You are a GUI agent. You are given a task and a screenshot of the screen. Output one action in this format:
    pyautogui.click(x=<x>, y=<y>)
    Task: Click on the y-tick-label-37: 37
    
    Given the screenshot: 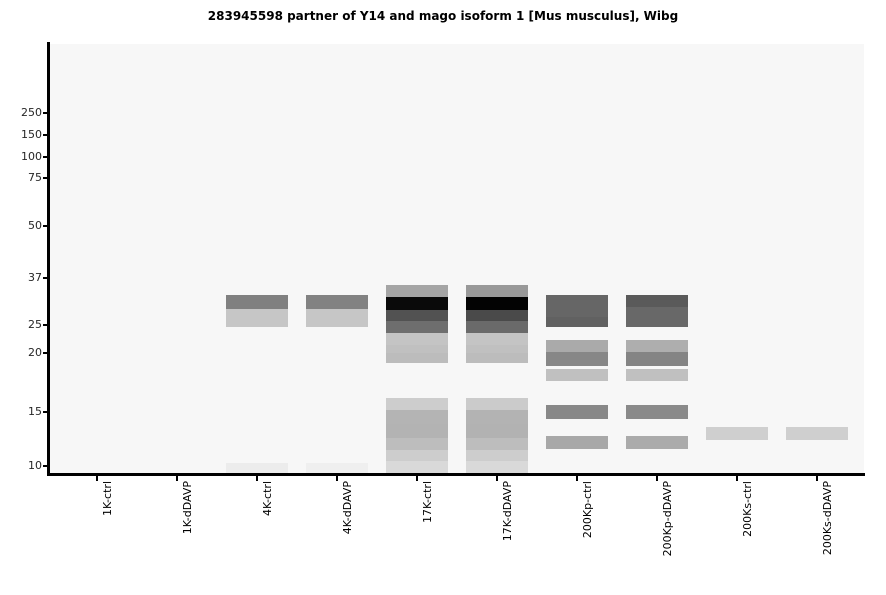 What is the action you would take?
    pyautogui.click(x=35, y=277)
    